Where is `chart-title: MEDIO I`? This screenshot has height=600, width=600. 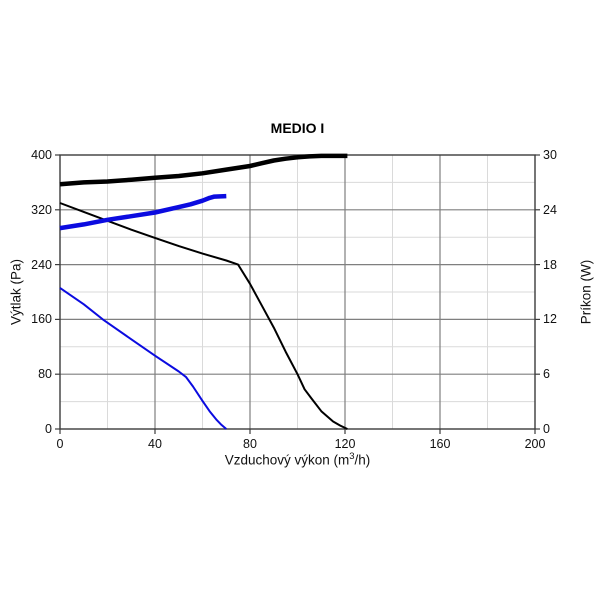
chart-title: MEDIO I is located at coordinates (297, 128).